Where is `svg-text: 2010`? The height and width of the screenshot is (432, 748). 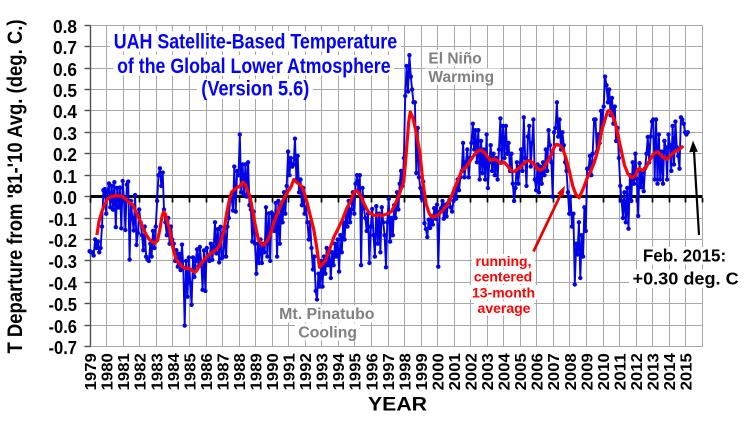
svg-text: 2010 is located at coordinates (604, 371).